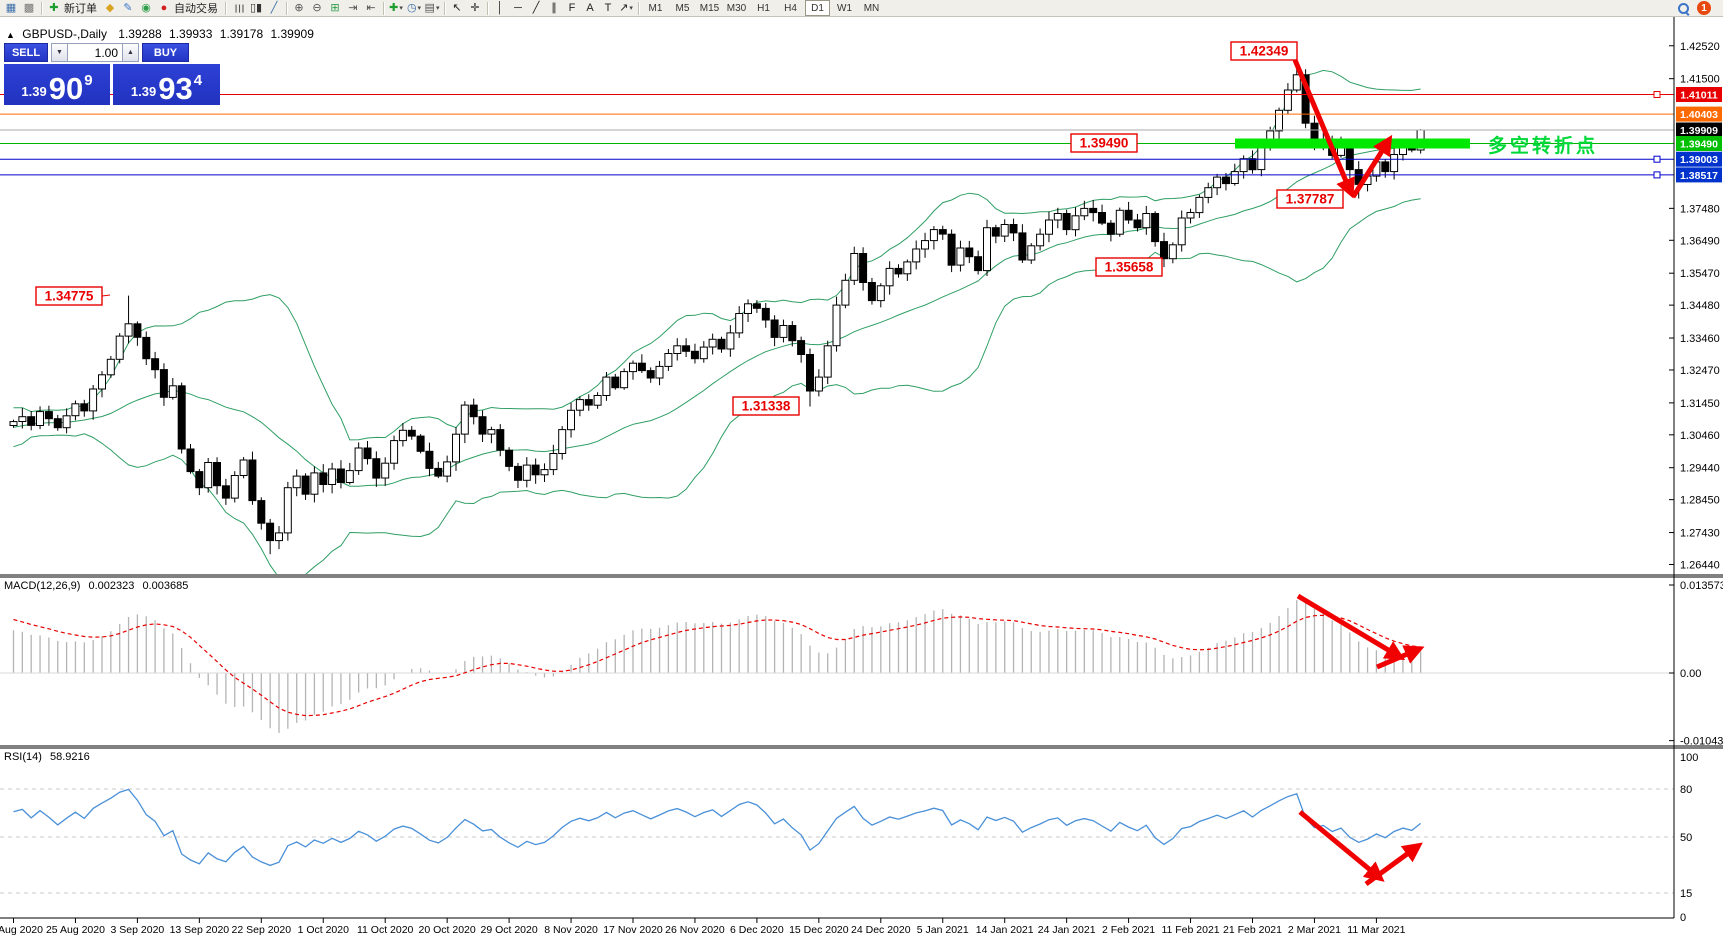 This screenshot has height=939, width=1723. Describe the element at coordinates (110, 7) in the screenshot. I see `metaeditor-icon: ◆` at that location.